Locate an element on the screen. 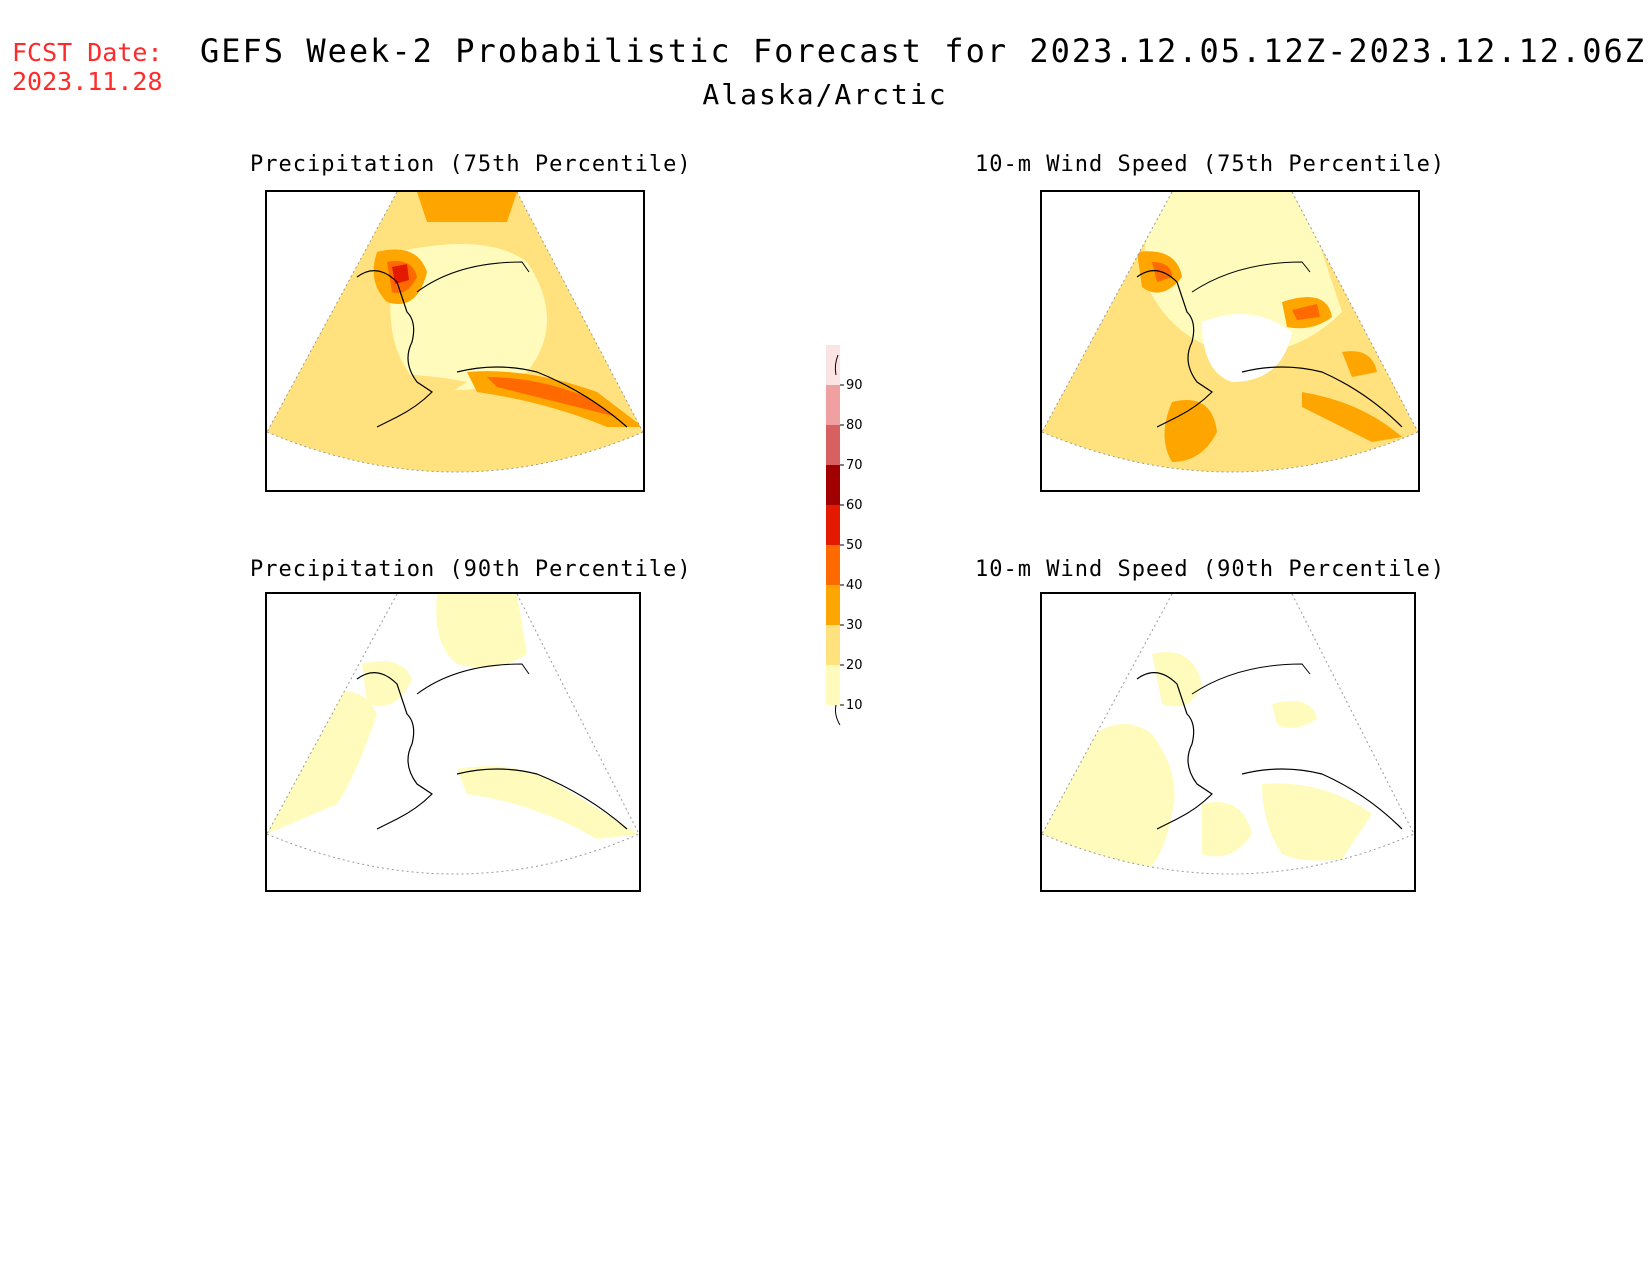 The height and width of the screenshot is (1275, 1650). colorbar-label: 40 is located at coordinates (854, 585).